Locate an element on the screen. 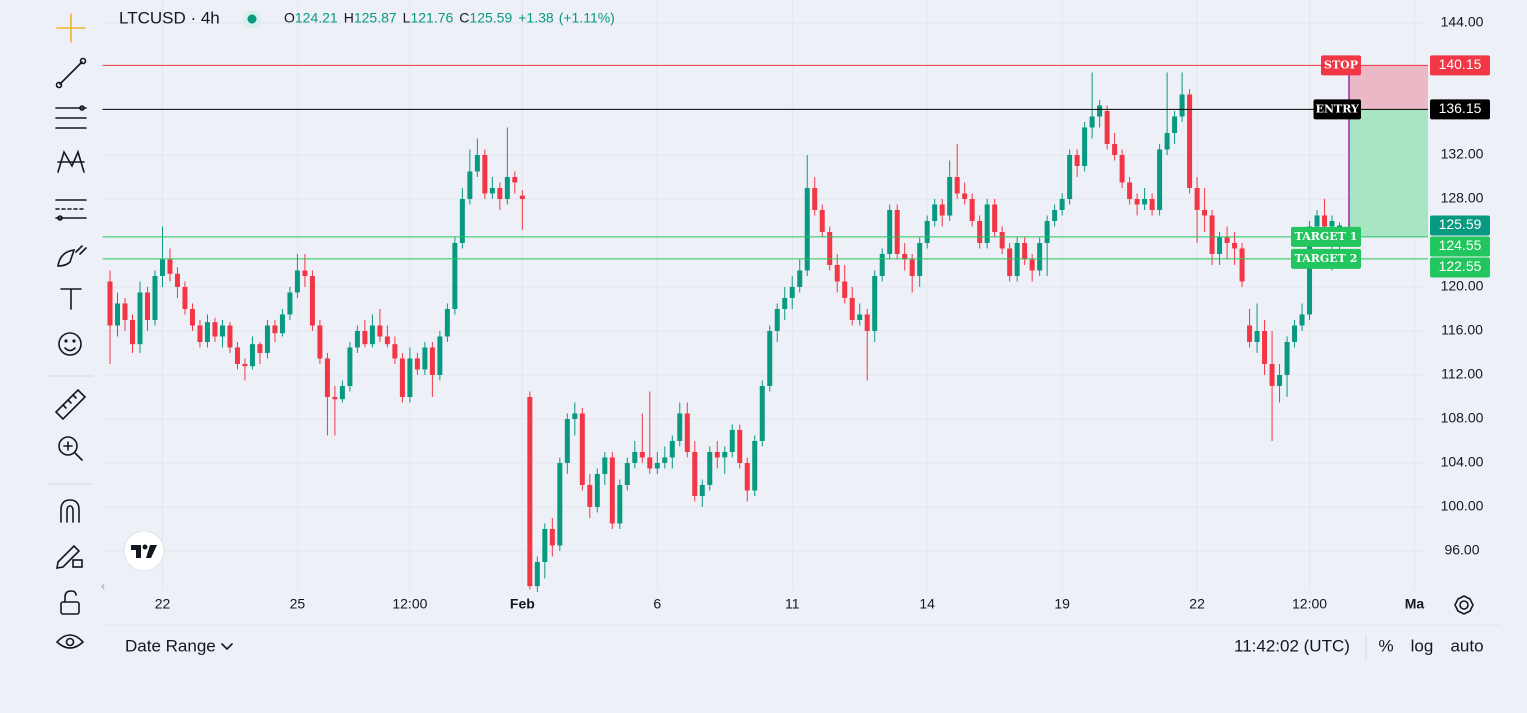 The height and width of the screenshot is (713, 1527). x-axis: 22 25 12:00 Feb 6 11 14 19 22 12:00 Ma is located at coordinates (790, 604).